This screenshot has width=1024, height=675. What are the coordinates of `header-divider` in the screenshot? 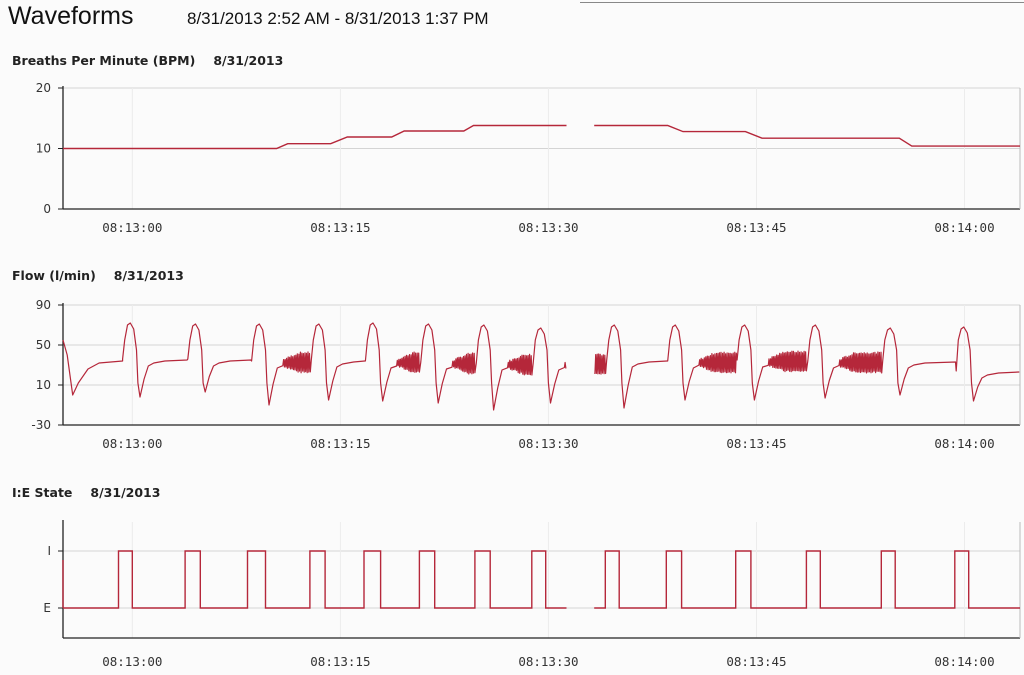 It's located at (802, 2).